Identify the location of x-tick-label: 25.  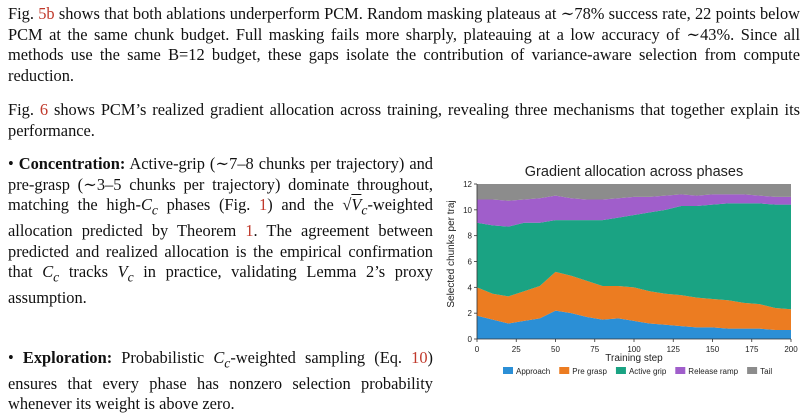
(516, 349).